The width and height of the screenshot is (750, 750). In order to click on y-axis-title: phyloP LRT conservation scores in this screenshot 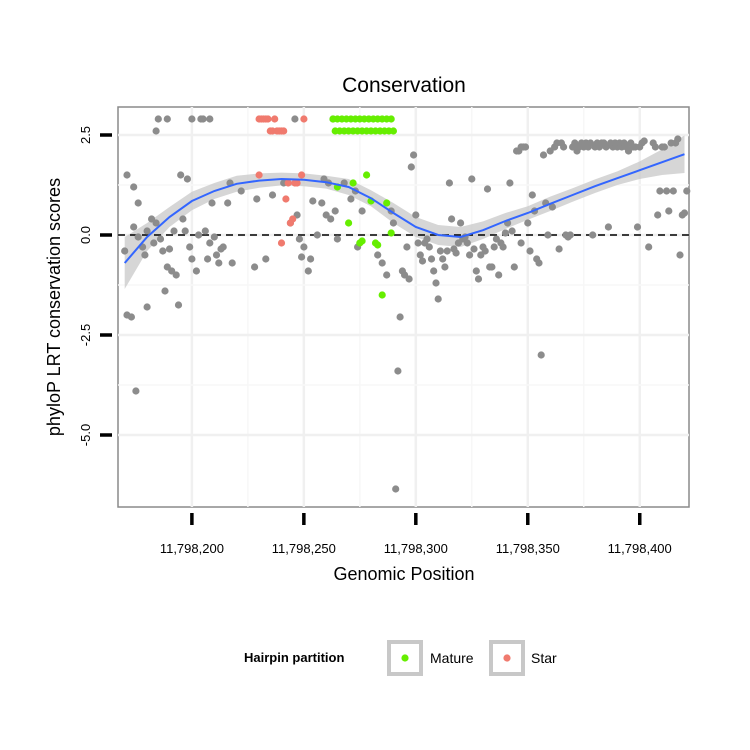, I will do `click(54, 307)`.